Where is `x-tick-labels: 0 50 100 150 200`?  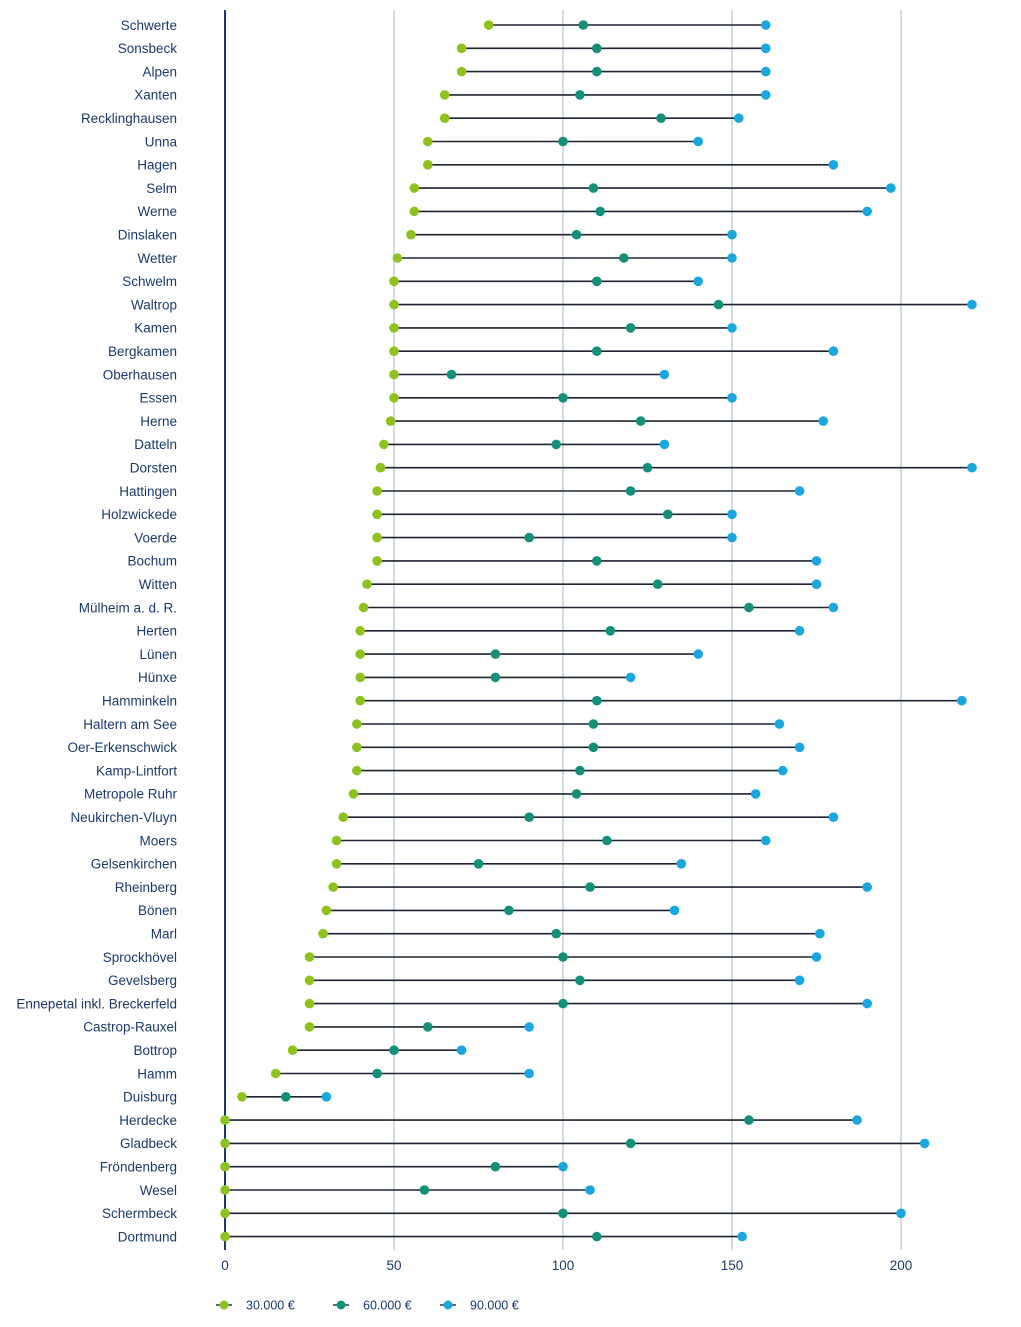 x-tick-labels: 0 50 100 150 200 is located at coordinates (566, 1265).